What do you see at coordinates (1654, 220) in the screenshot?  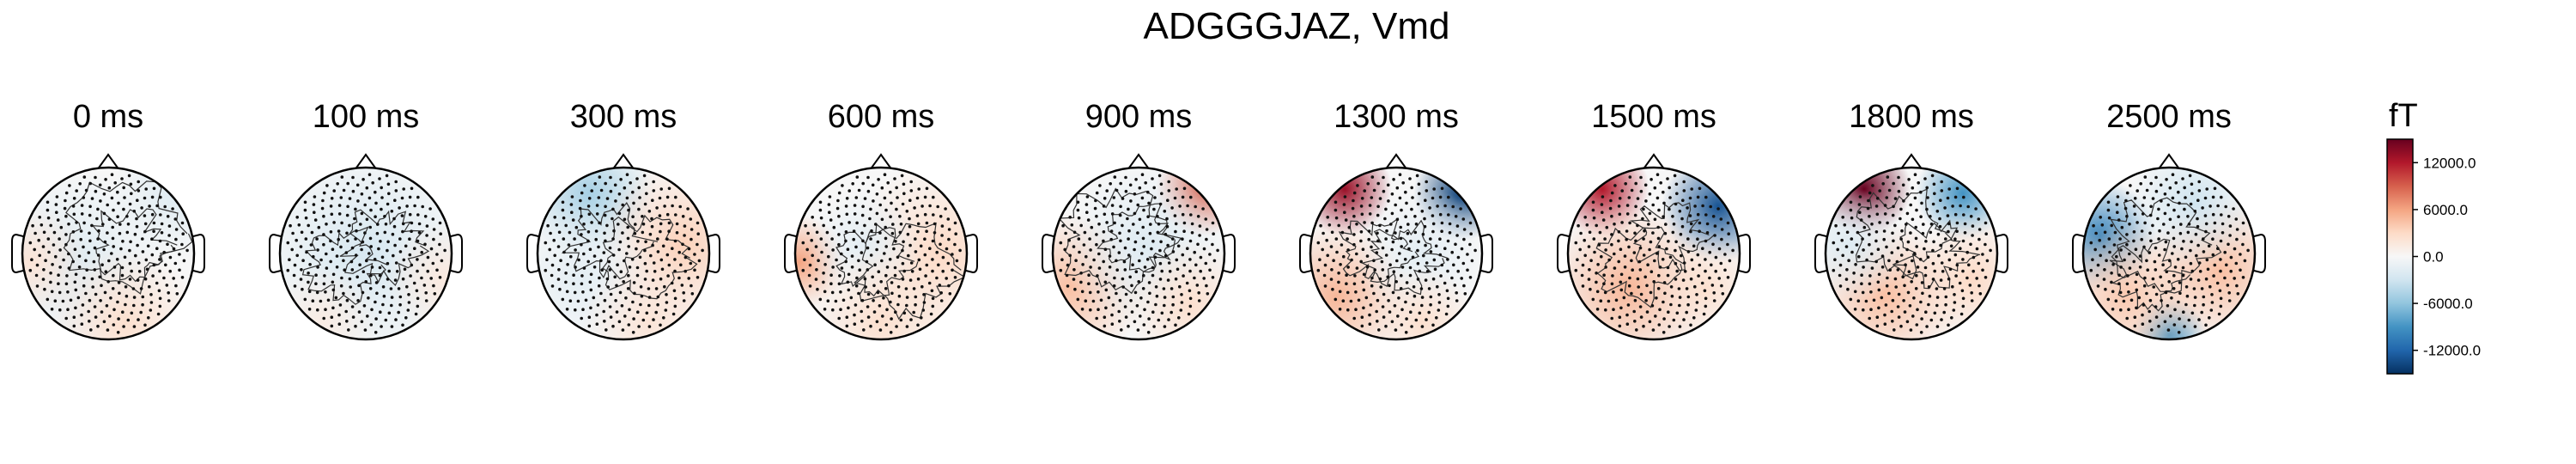 I see `topomap-panel: 1500 ms` at bounding box center [1654, 220].